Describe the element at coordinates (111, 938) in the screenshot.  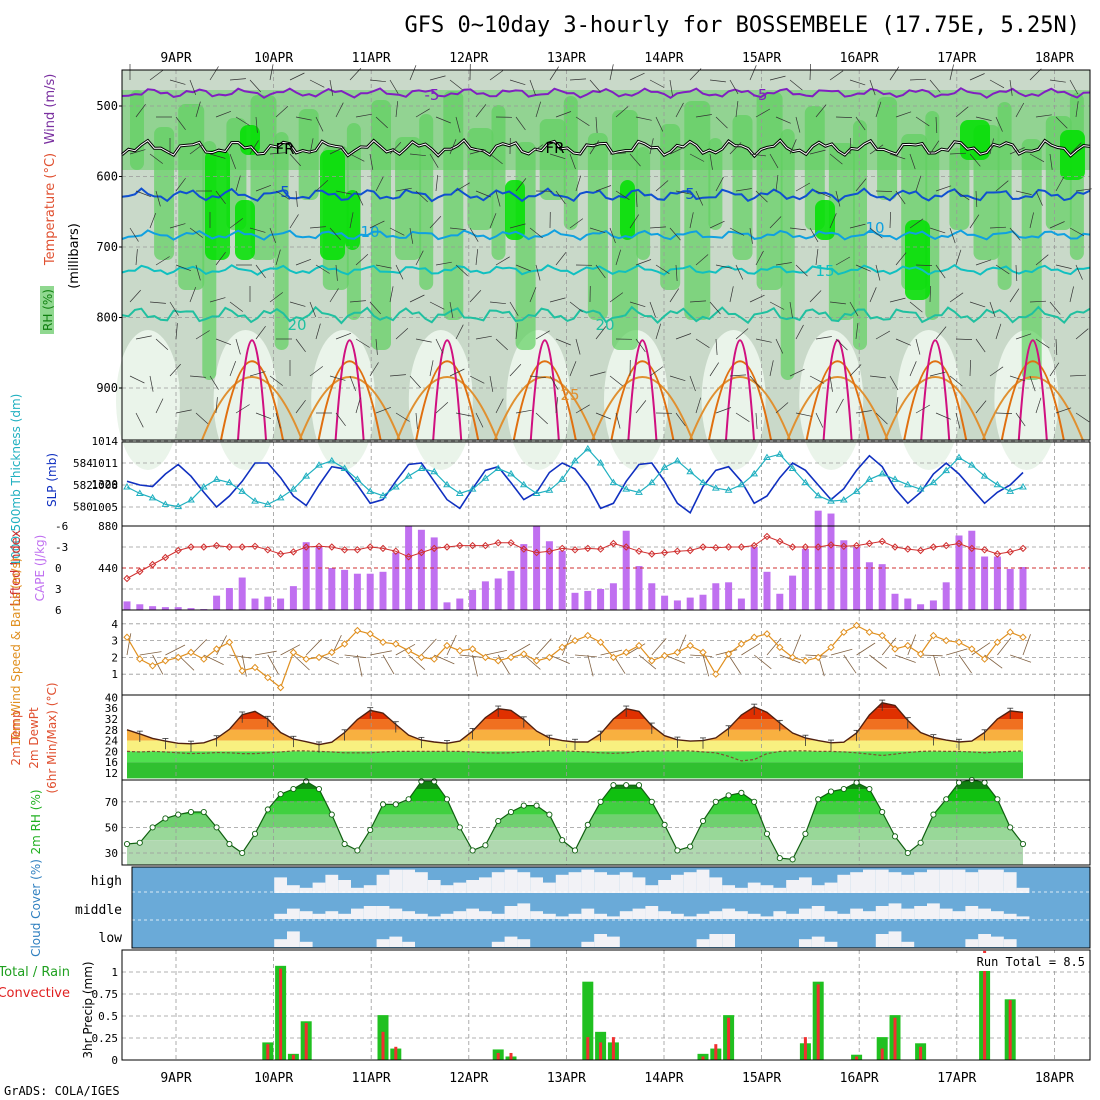
I see `cloud-row-label: low` at that location.